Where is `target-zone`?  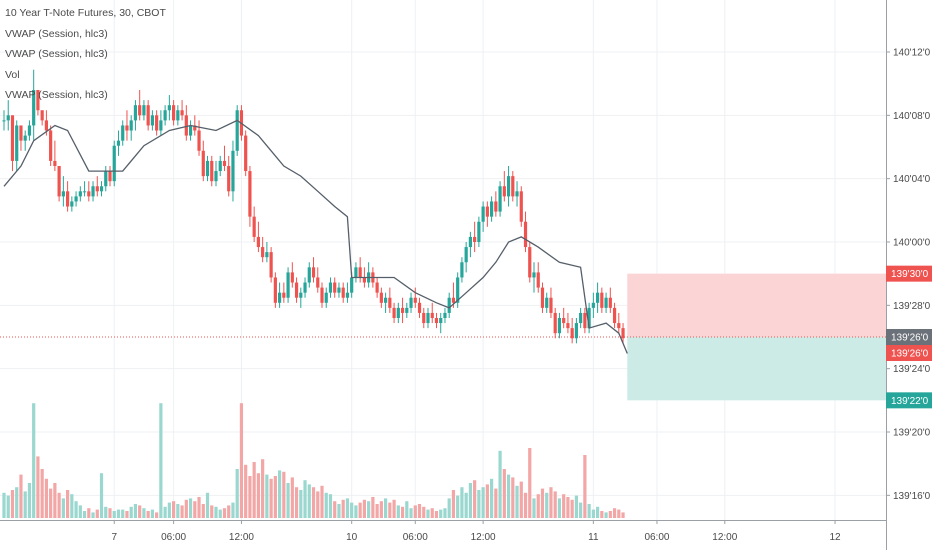
target-zone is located at coordinates (756, 369).